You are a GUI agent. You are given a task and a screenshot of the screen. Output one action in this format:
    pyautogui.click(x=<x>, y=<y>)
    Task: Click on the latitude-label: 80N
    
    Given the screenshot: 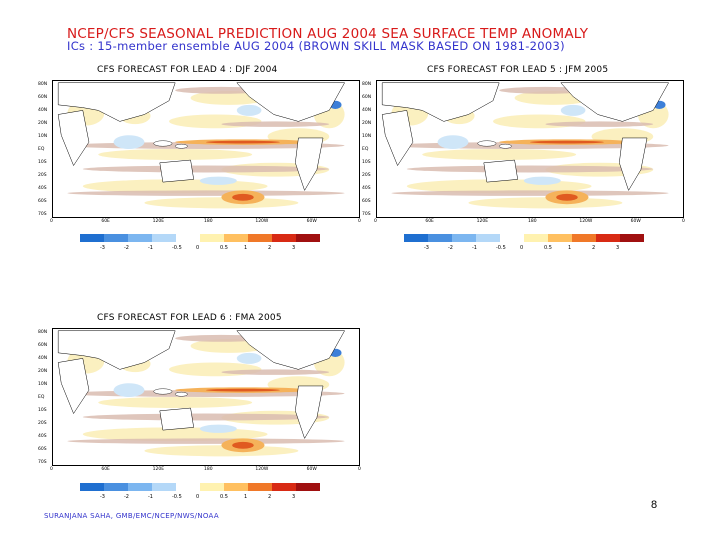 What is the action you would take?
    pyautogui.click(x=43, y=332)
    